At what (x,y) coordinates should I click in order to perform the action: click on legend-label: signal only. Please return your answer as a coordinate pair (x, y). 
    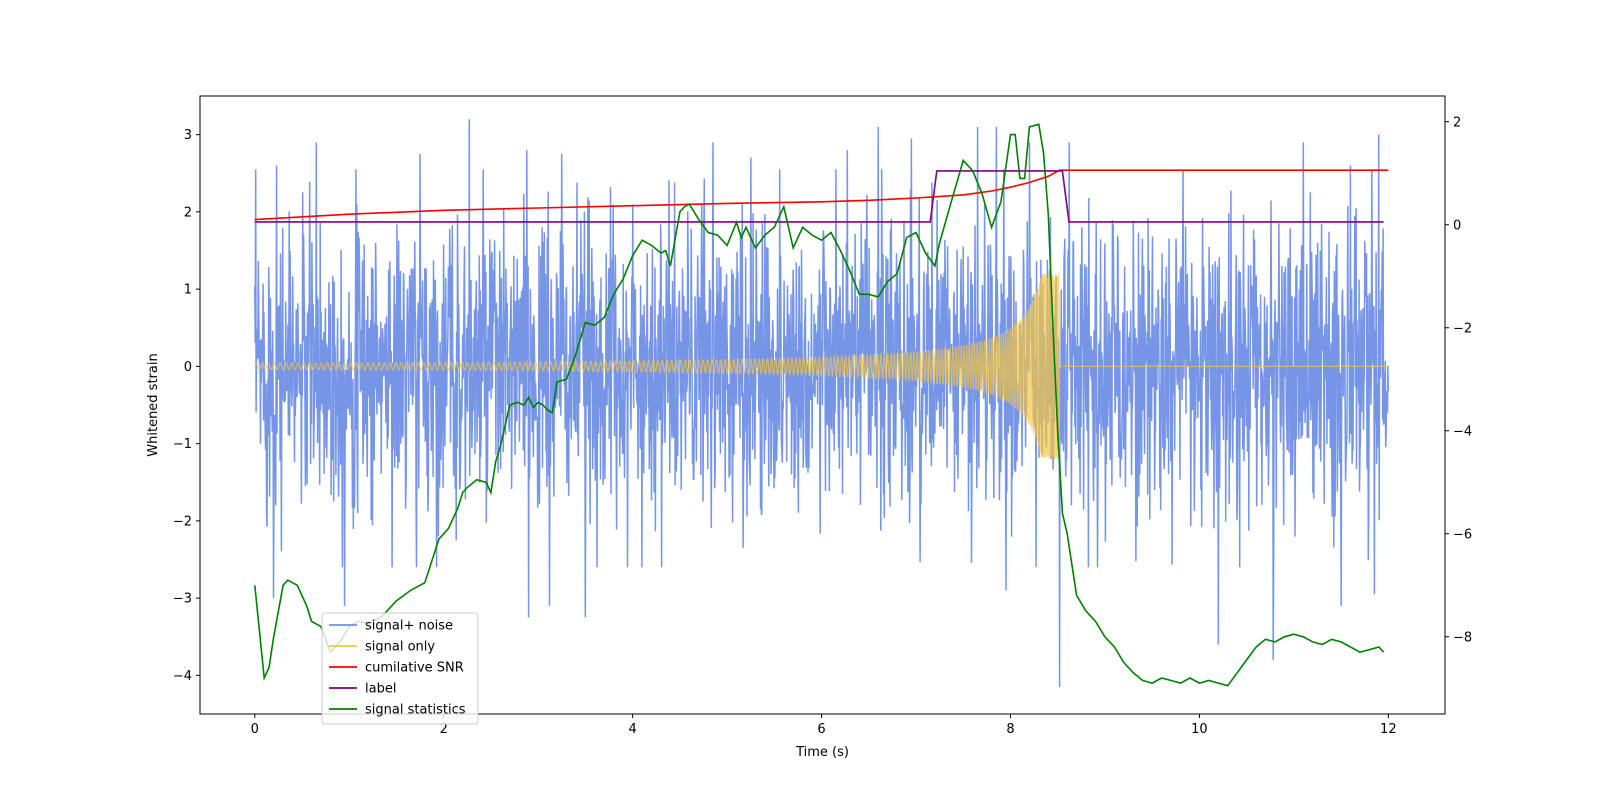
    Looking at the image, I should click on (400, 647).